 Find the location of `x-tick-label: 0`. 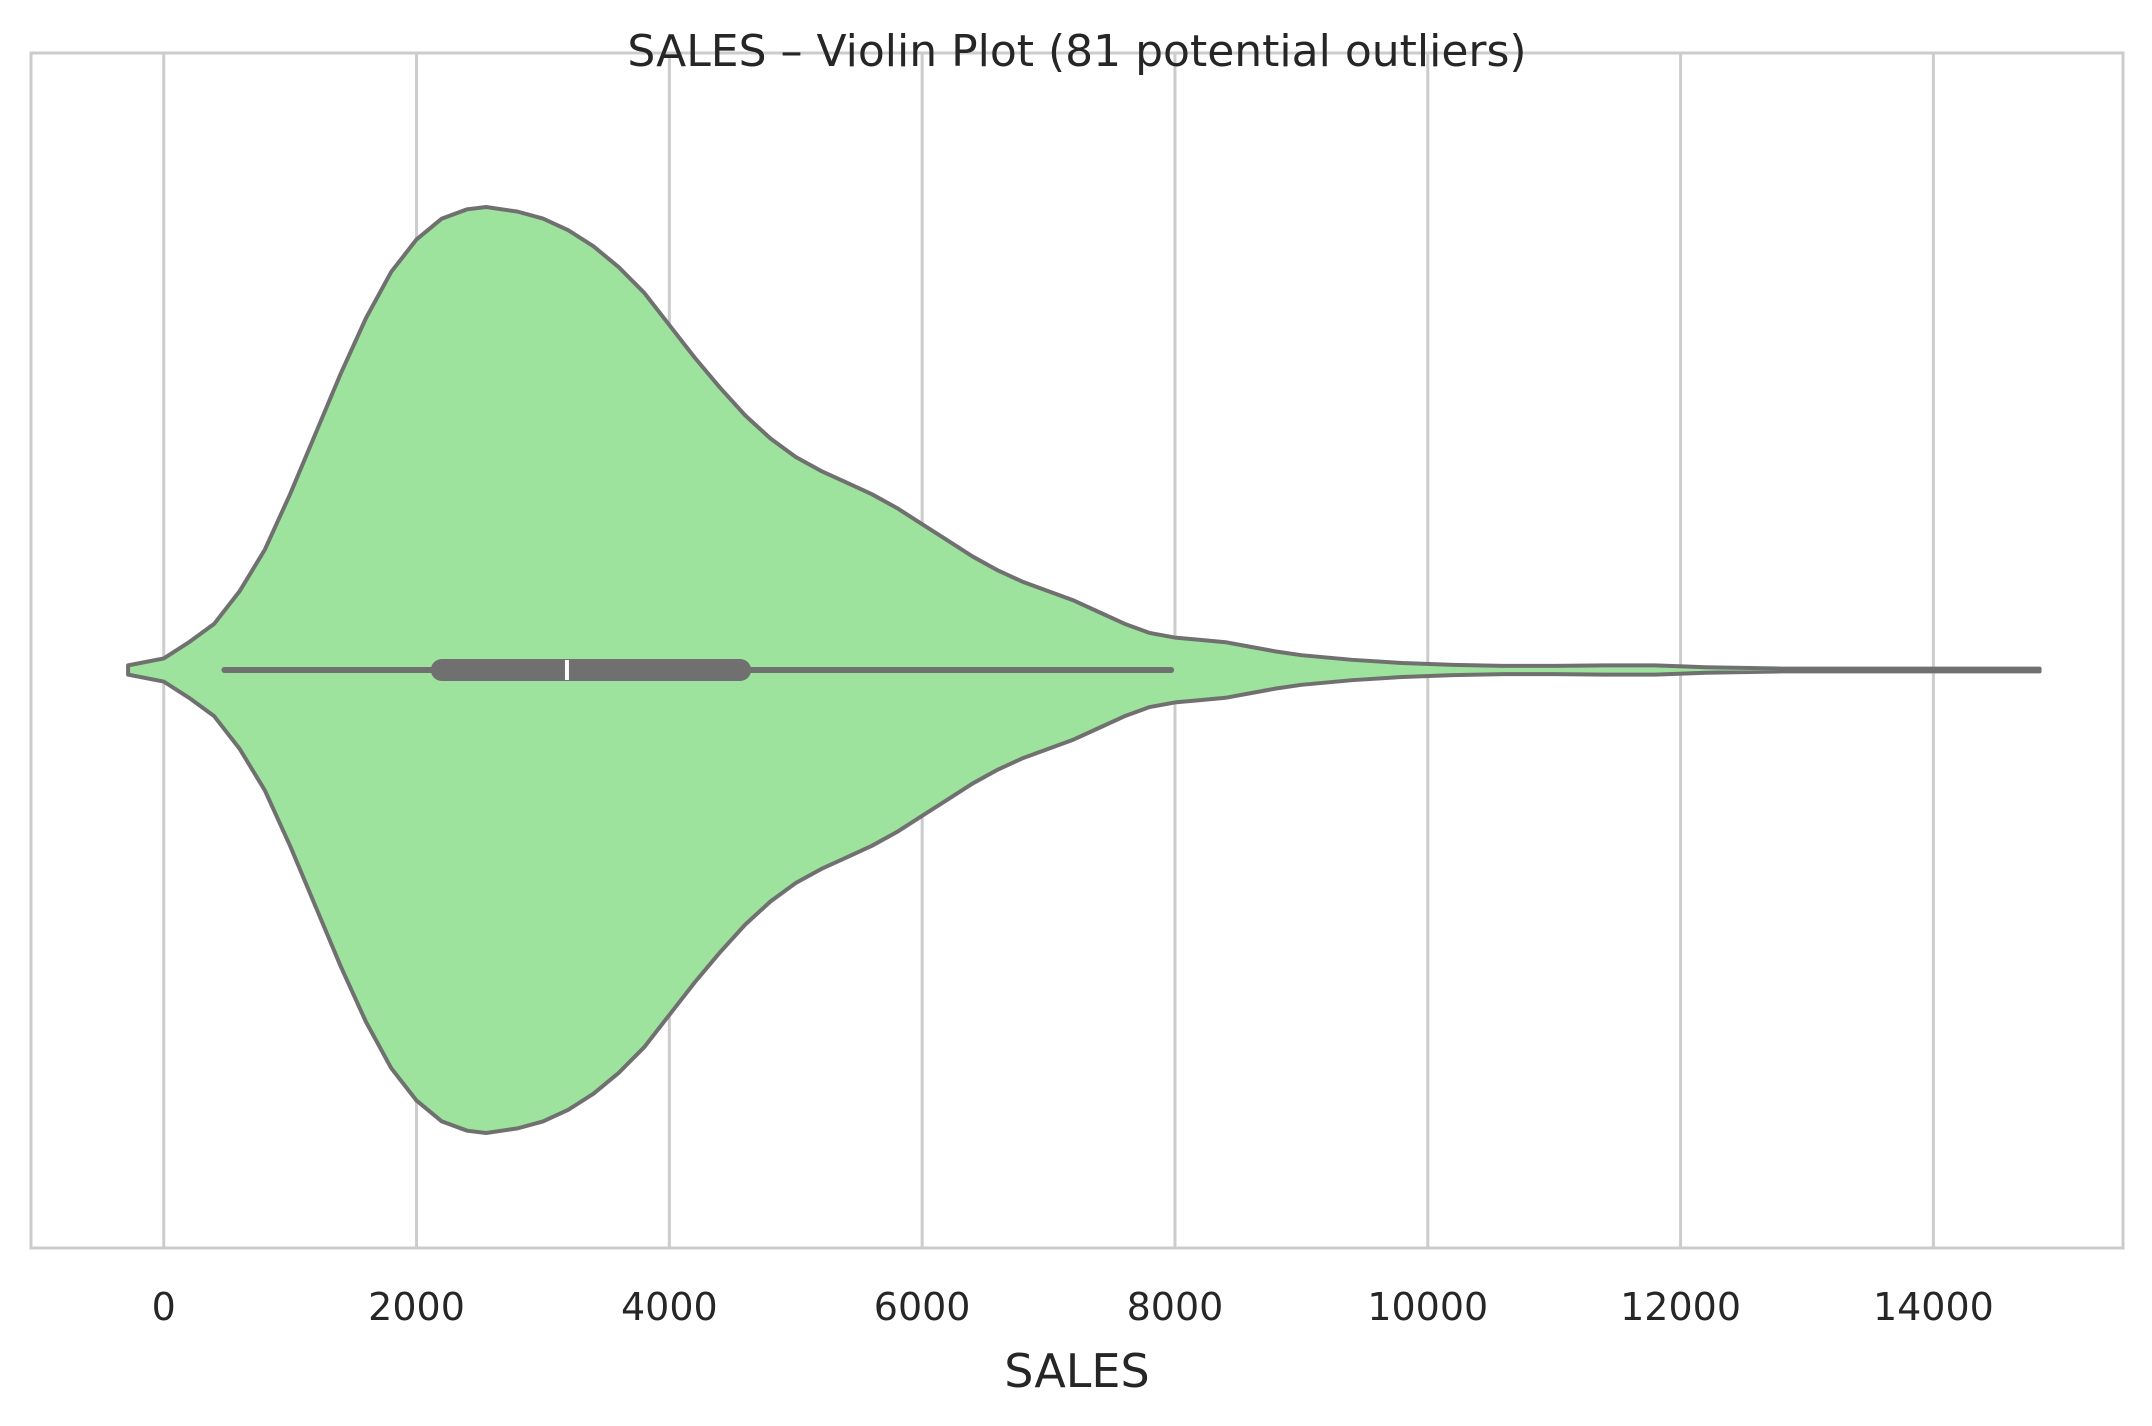

x-tick-label: 0 is located at coordinates (164, 1307).